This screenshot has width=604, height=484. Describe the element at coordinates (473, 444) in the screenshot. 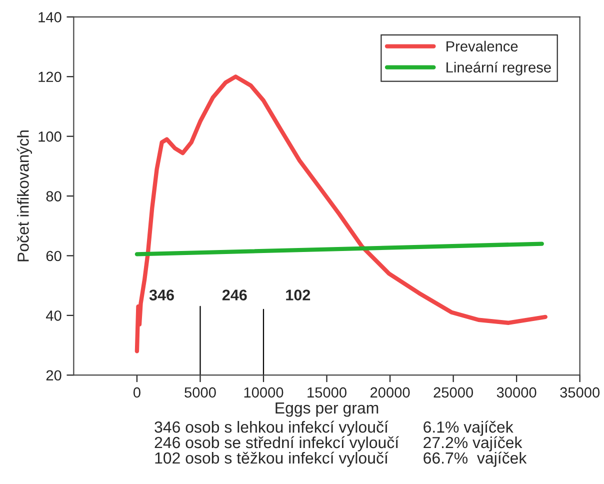

I see `text: 27.2% vajíček` at that location.